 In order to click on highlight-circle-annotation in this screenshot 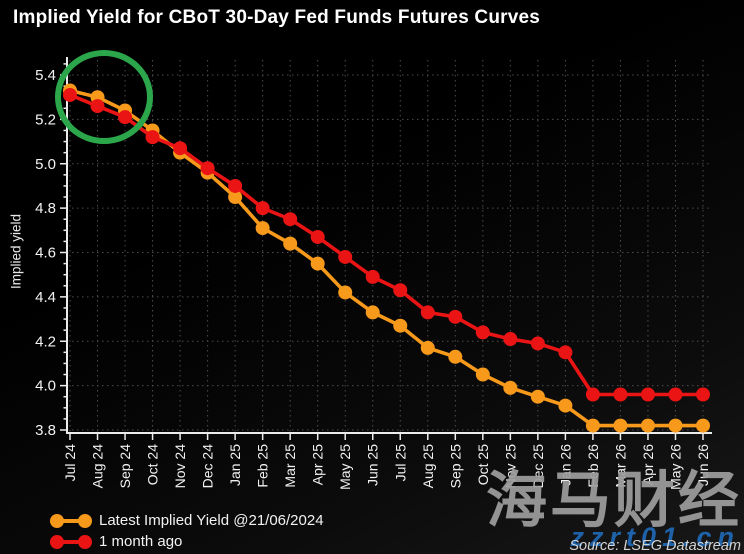, I will do `click(104, 97)`.